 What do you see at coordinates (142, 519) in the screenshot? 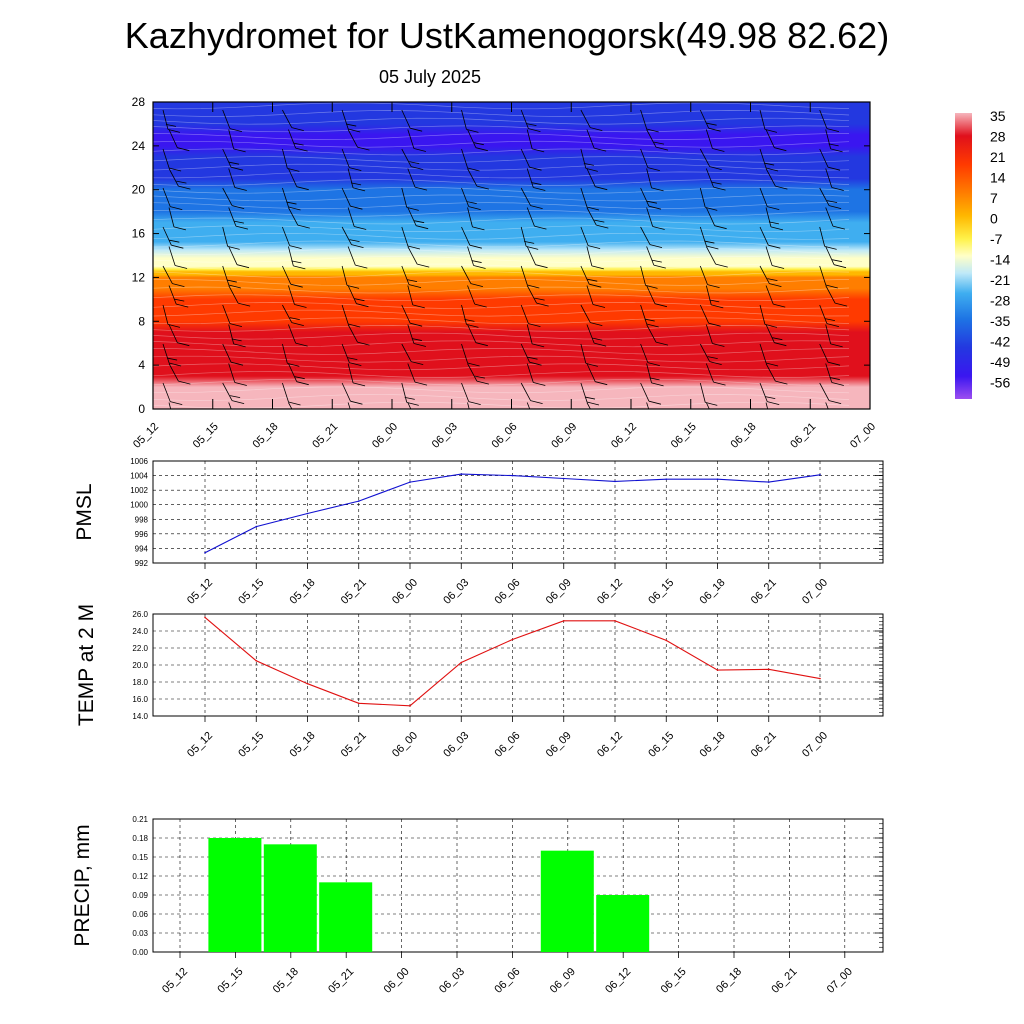
I see `y-tick-label: 998` at bounding box center [142, 519].